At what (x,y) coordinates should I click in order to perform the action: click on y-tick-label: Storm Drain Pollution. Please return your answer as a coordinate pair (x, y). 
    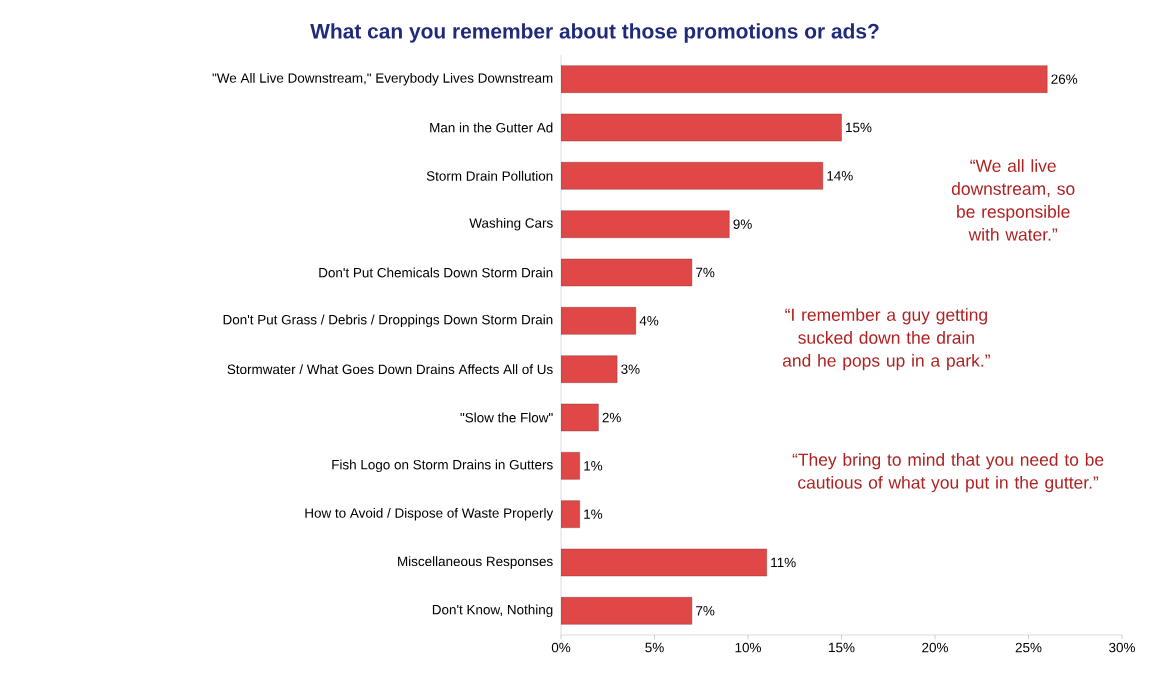
    Looking at the image, I should click on (489, 175).